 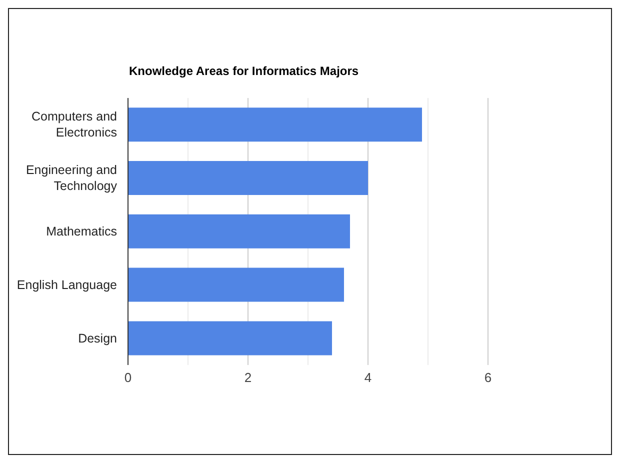 I want to click on y-tick-label: Design, so click(x=98, y=338).